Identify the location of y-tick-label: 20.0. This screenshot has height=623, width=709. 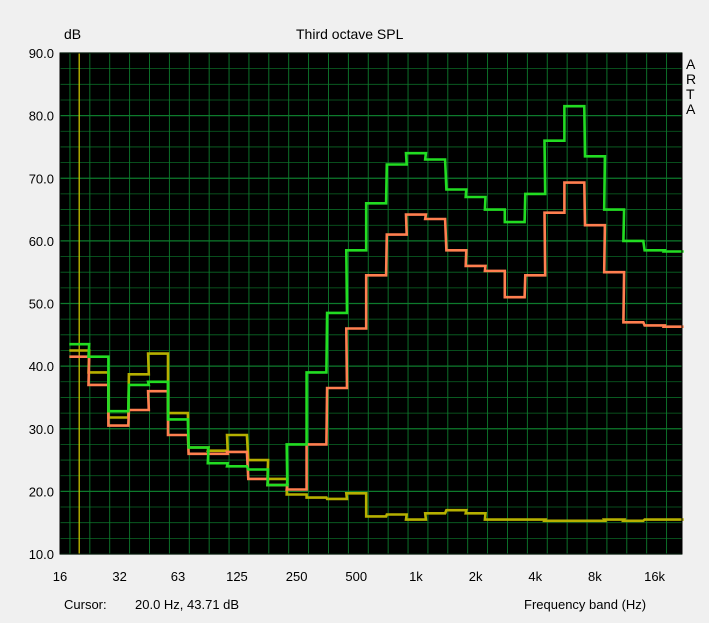
(41, 491).